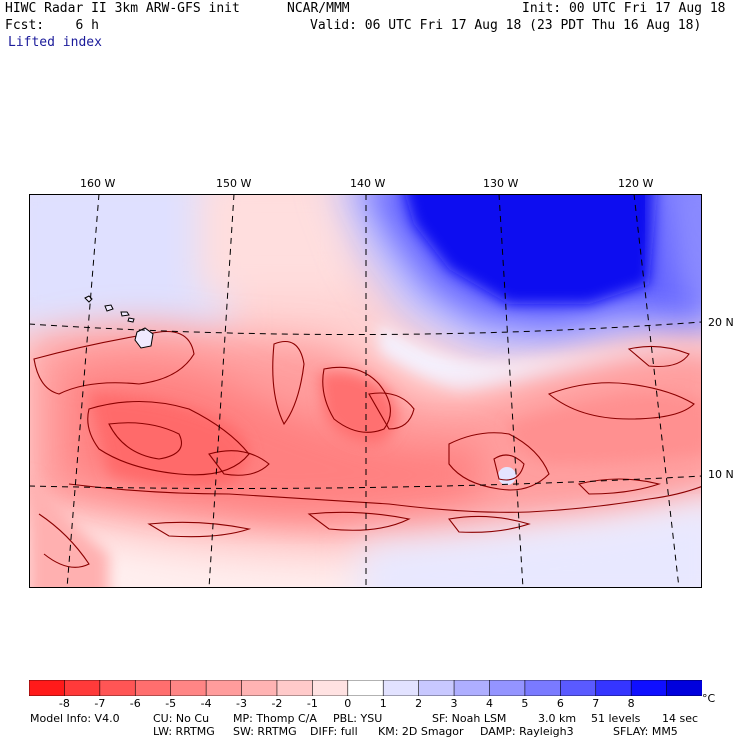 The height and width of the screenshot is (740, 740). I want to click on lon-label-140w: 140 W, so click(368, 183).